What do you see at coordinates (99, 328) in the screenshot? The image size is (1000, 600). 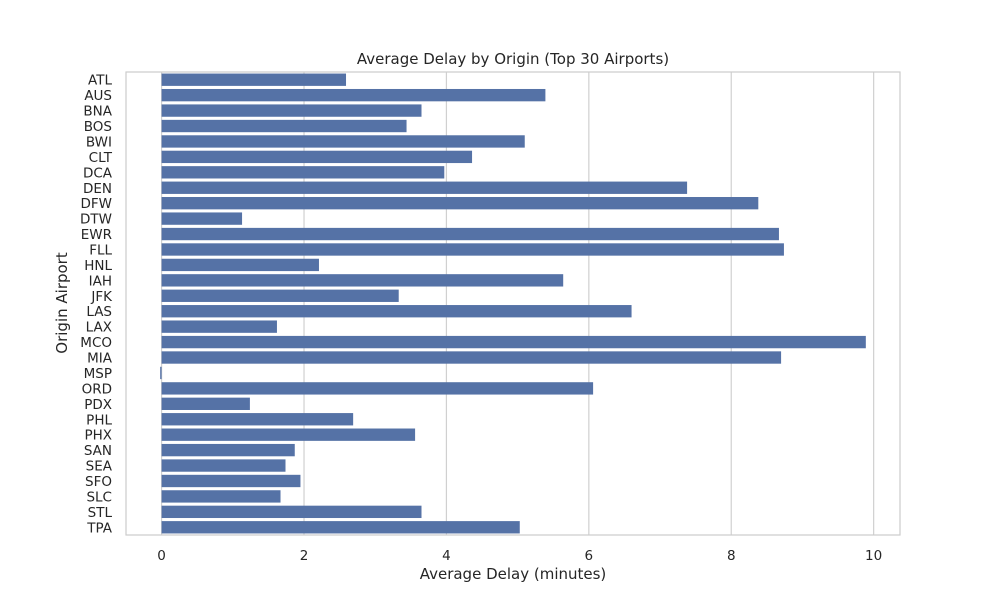 I see `y-tick-label-lax: LAX` at bounding box center [99, 328].